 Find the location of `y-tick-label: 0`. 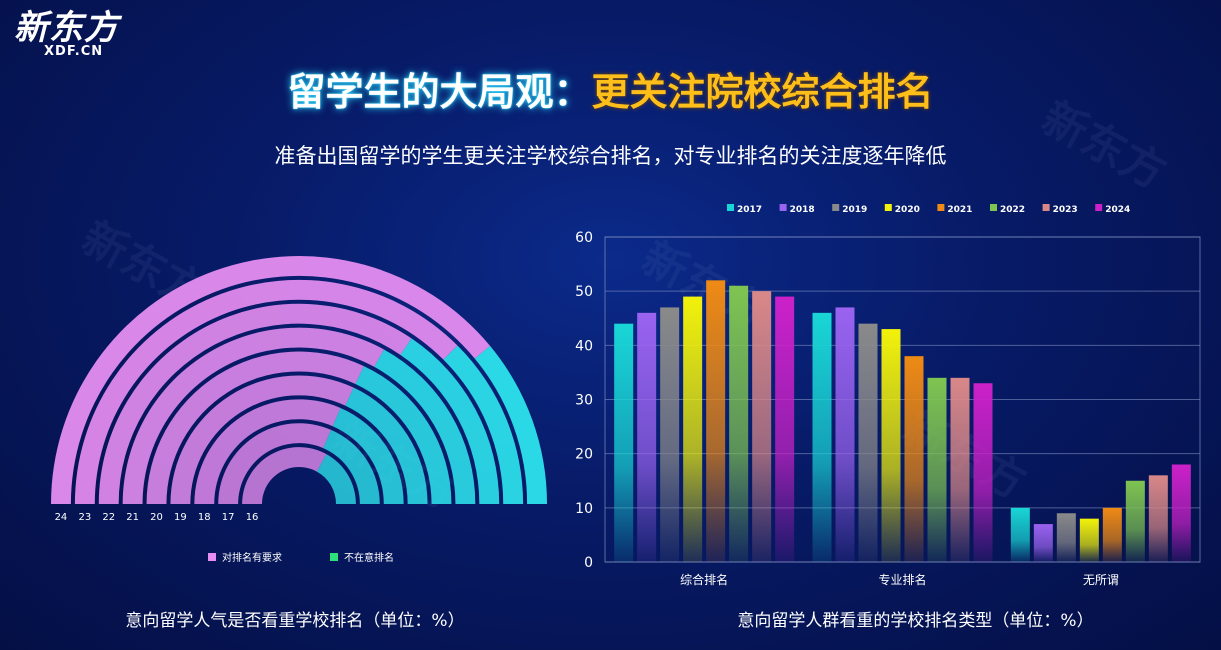

y-tick-label: 0 is located at coordinates (588, 563).